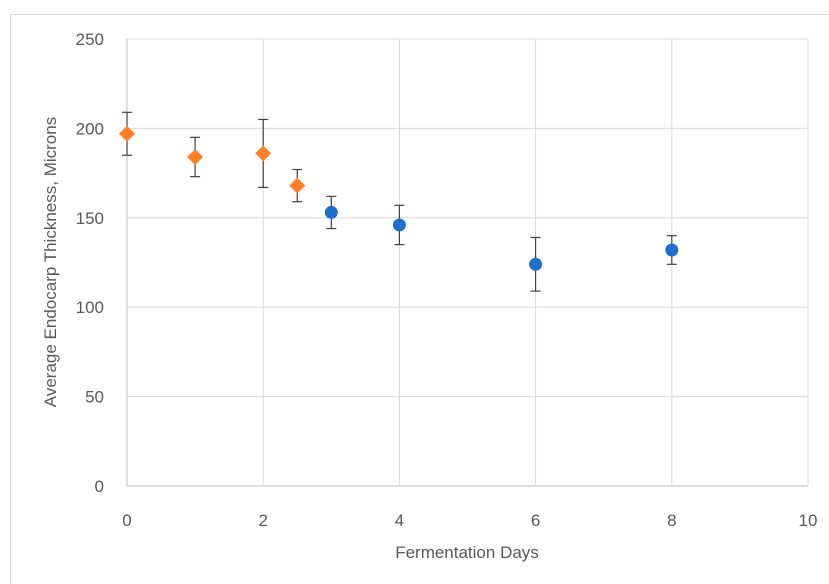 The width and height of the screenshot is (829, 584). Describe the element at coordinates (90, 218) in the screenshot. I see `y-tick-label: 150` at that location.